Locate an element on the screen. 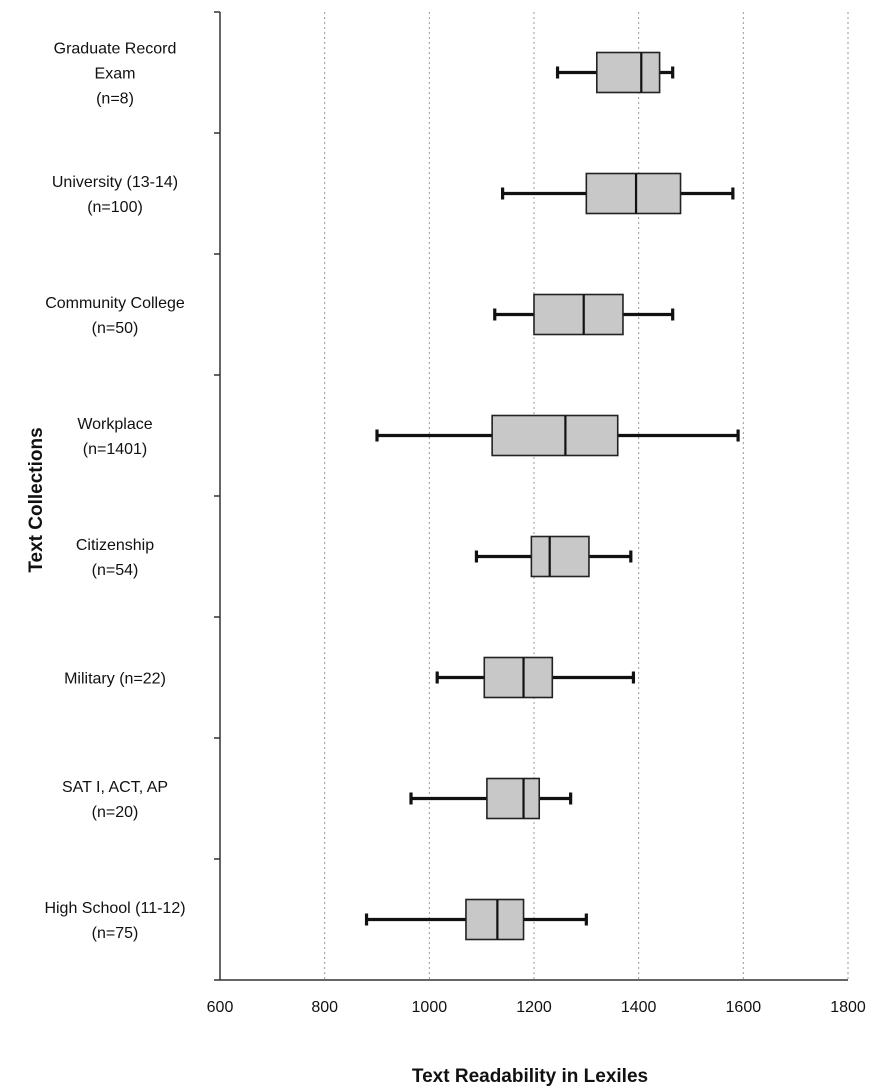 This screenshot has height=1088, width=879. category-label: Workplace is located at coordinates (114, 424).